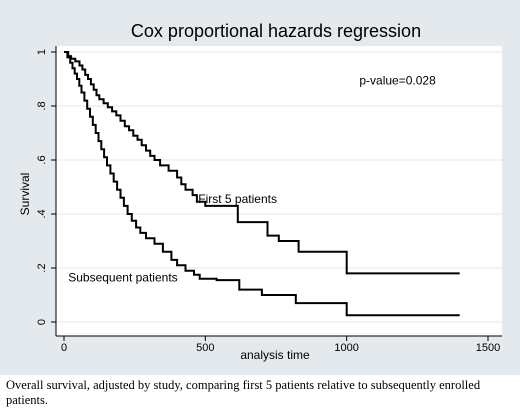 The width and height of the screenshot is (520, 419). Describe the element at coordinates (42, 322) in the screenshot. I see `y-tick-label-0: 0` at that location.